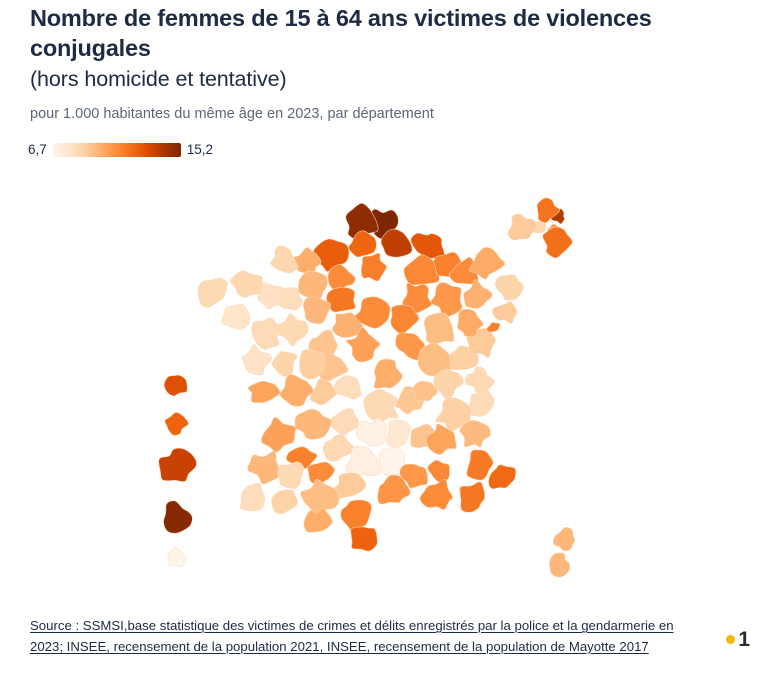  I want to click on department-11: Aude — 11,3, so click(356, 515).